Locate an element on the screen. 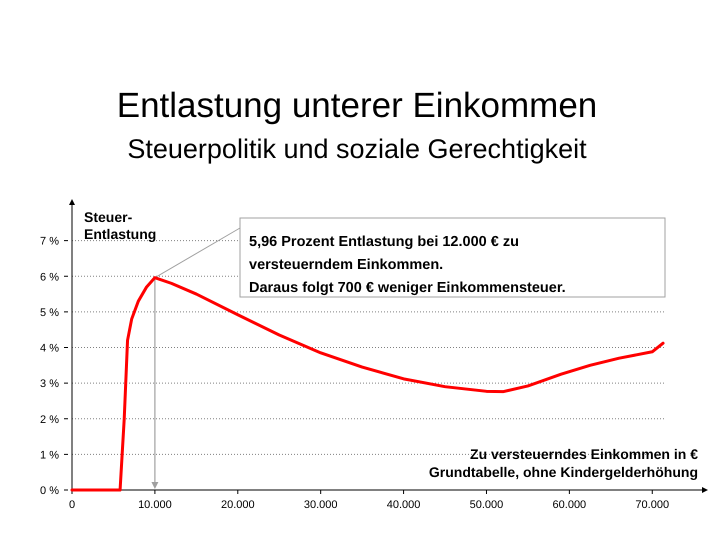  x-tick-label: 0 is located at coordinates (72, 505).